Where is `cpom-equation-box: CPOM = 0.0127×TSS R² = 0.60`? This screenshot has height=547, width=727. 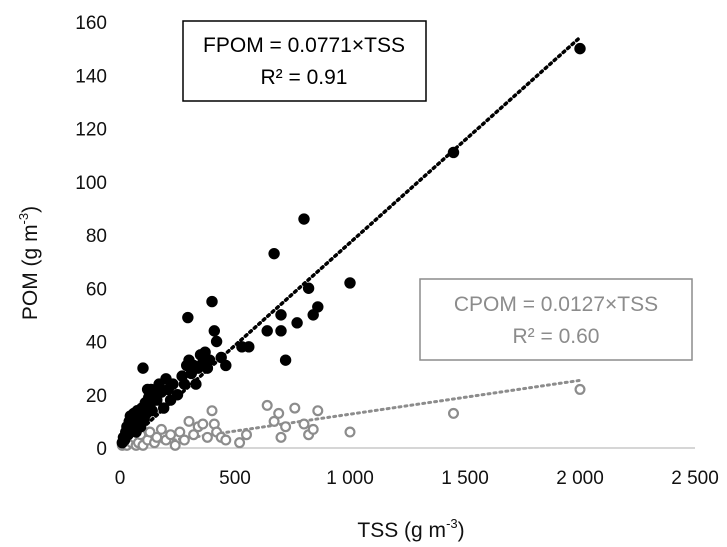 cpom-equation-box: CPOM = 0.0127×TSS R² = 0.60 is located at coordinates (556, 319).